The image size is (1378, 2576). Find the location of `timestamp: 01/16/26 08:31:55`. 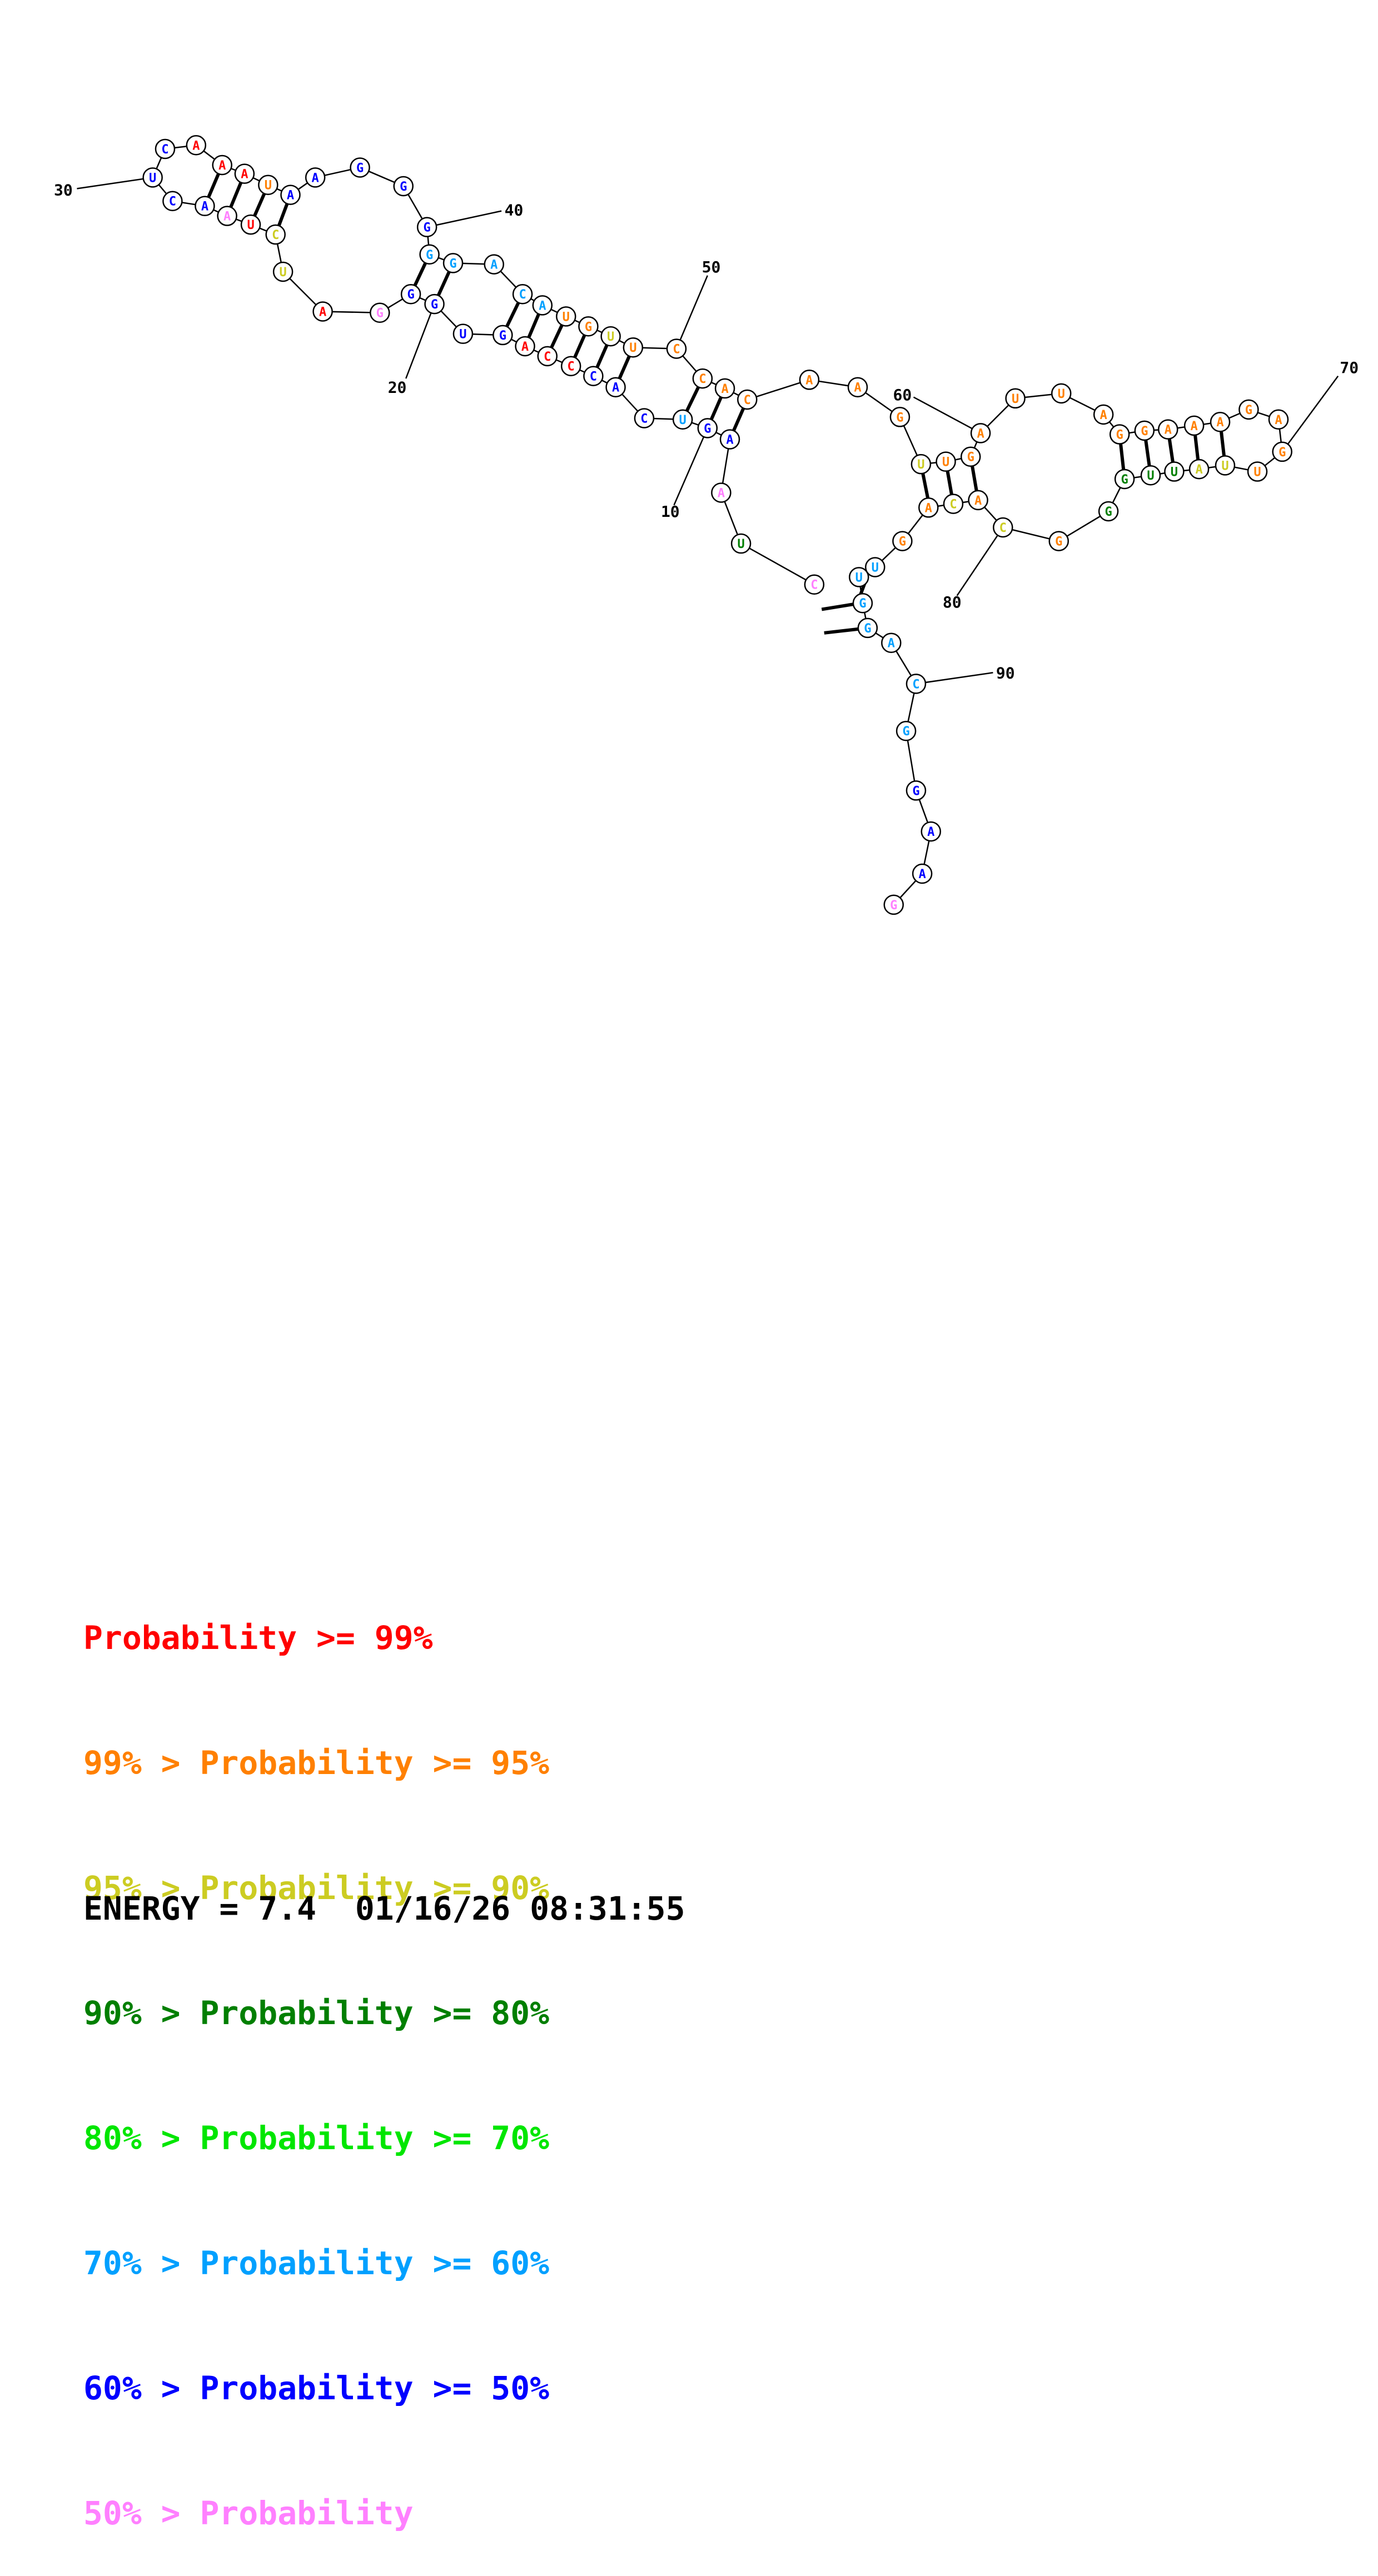

timestamp: 01/16/26 08:31:55 is located at coordinates (520, 1908).